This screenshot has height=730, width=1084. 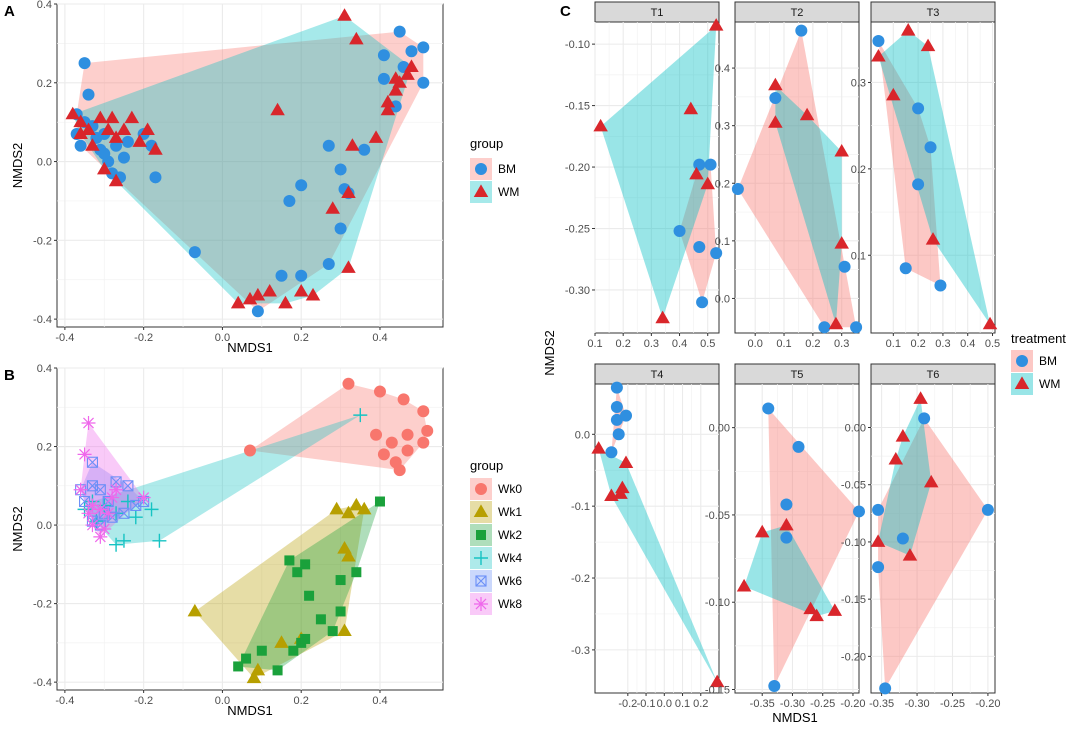 What do you see at coordinates (486, 465) in the screenshot?
I see `legend-title: group` at bounding box center [486, 465].